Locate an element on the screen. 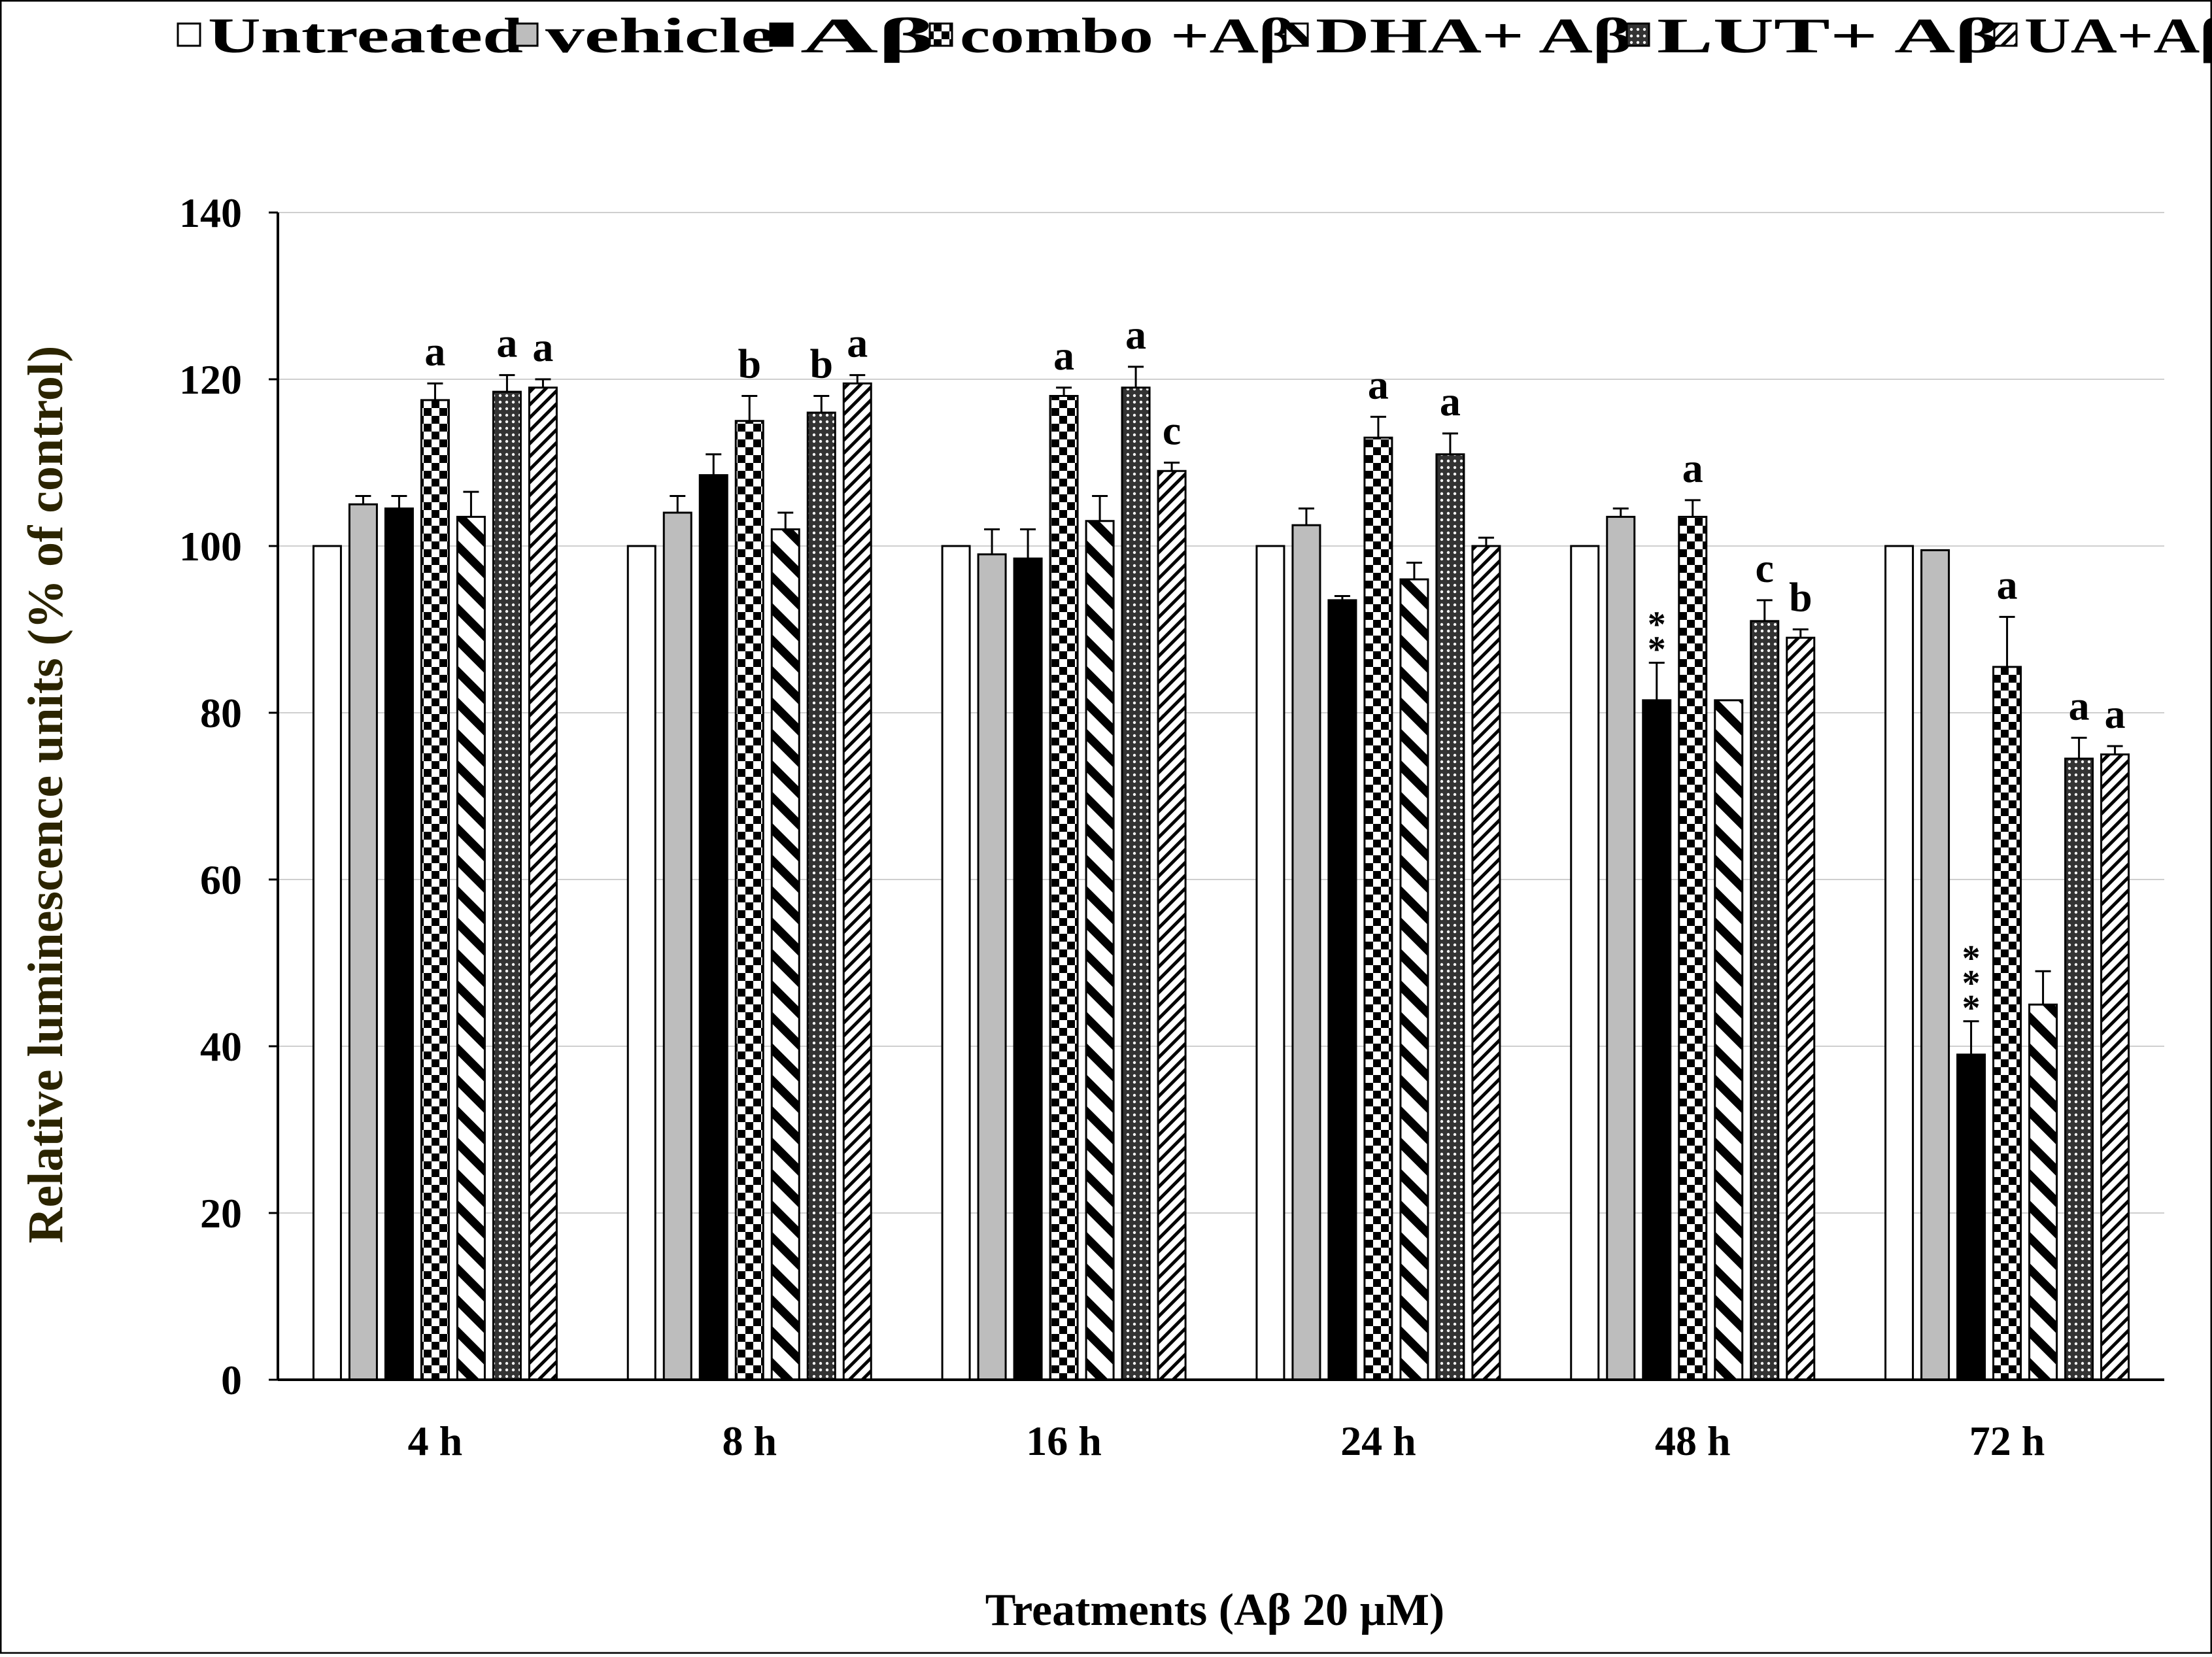  bar-untreated-48-h is located at coordinates (1585, 963).